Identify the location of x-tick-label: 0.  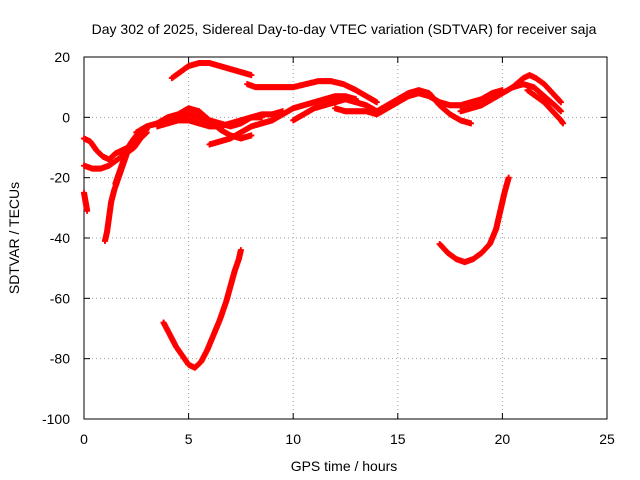
(84, 439).